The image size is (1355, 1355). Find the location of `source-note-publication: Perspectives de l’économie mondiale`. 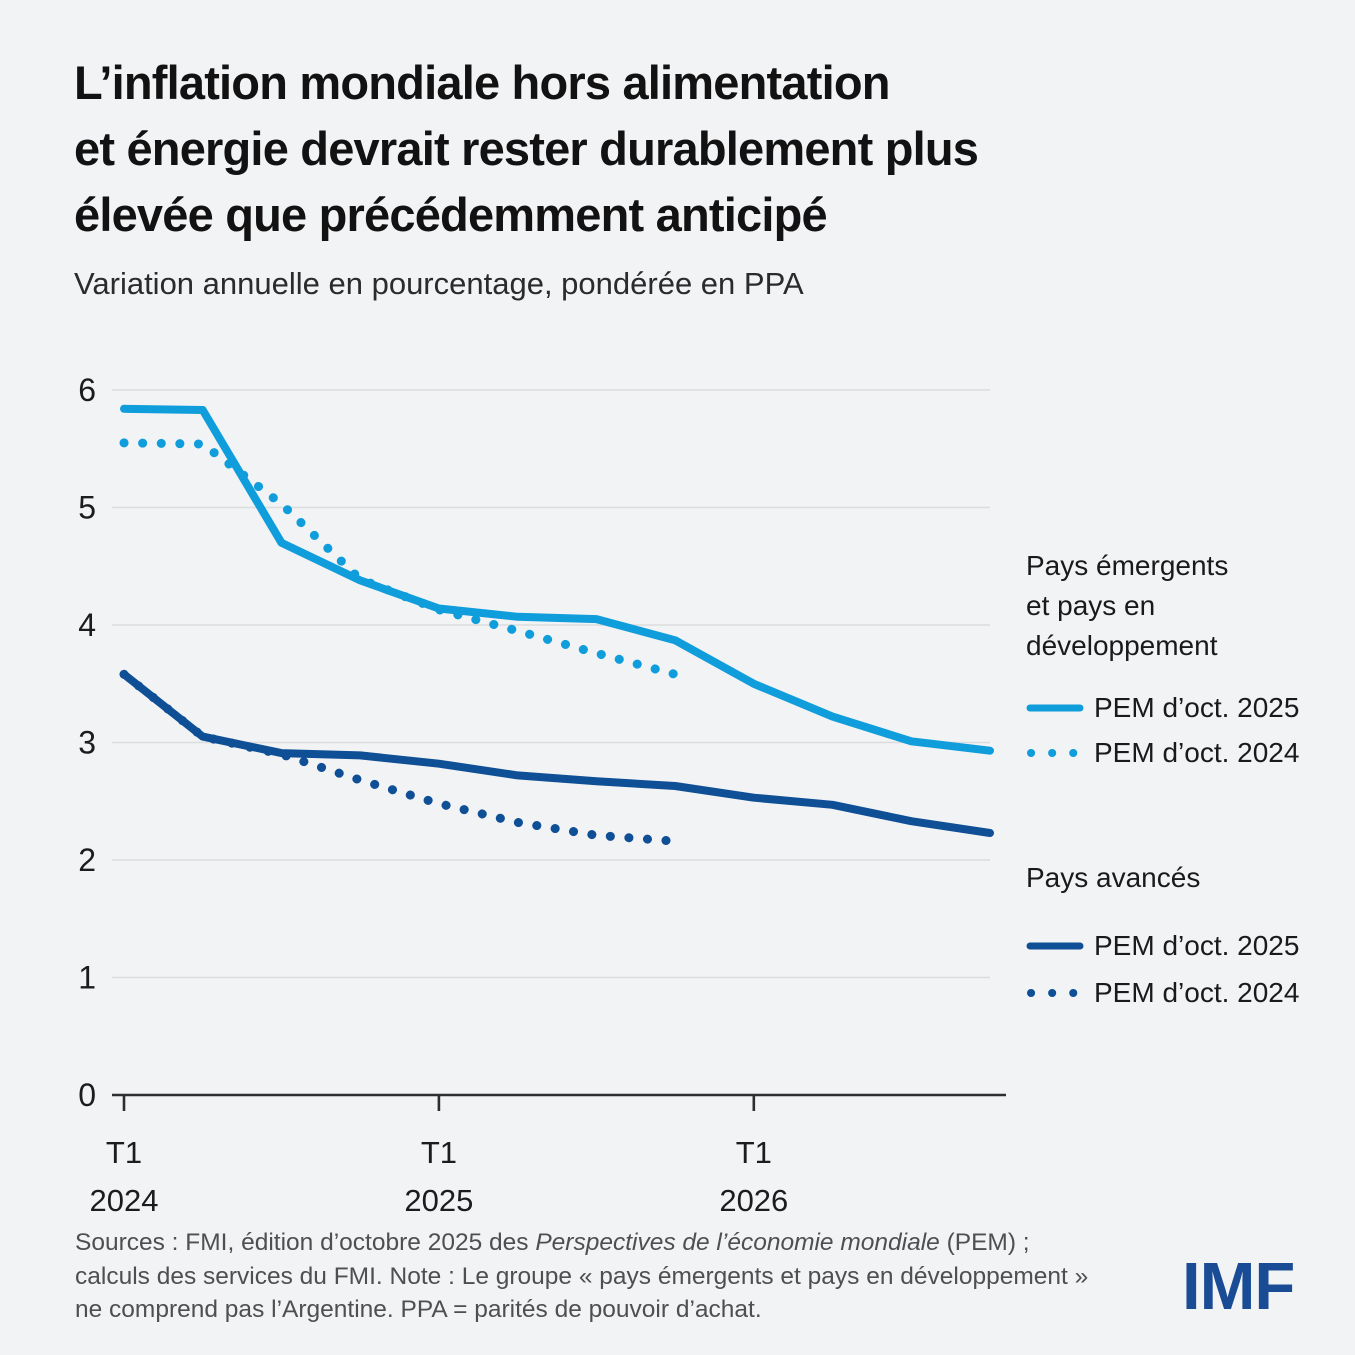

source-note-publication: Perspectives de l’économie mondiale is located at coordinates (737, 1242).